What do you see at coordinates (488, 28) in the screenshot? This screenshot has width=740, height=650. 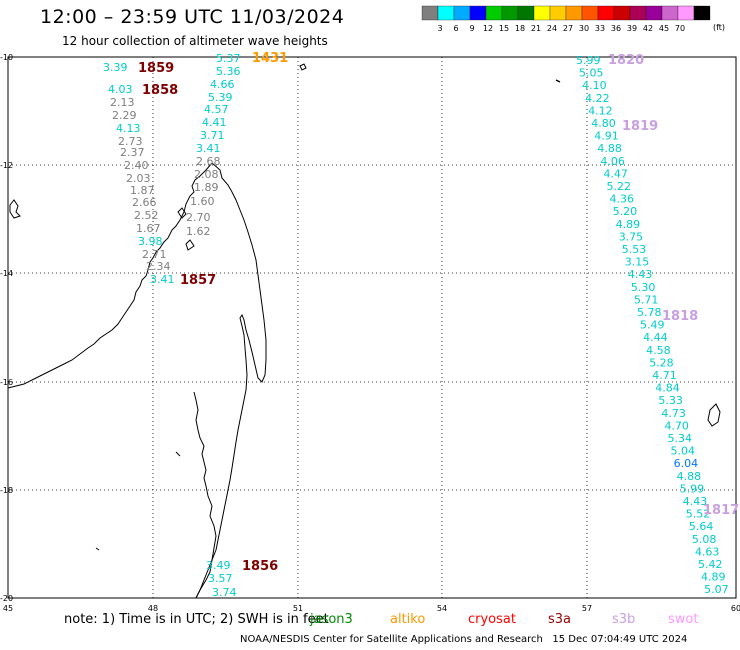 I see `colorbar-tick-label: 12` at bounding box center [488, 28].